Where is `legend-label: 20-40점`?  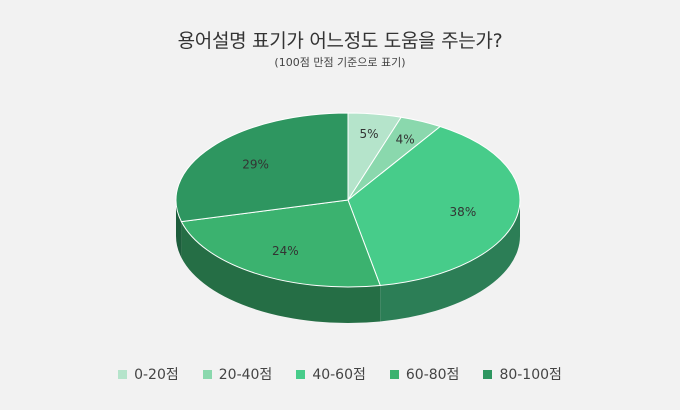 legend-label: 20-40점 is located at coordinates (245, 375).